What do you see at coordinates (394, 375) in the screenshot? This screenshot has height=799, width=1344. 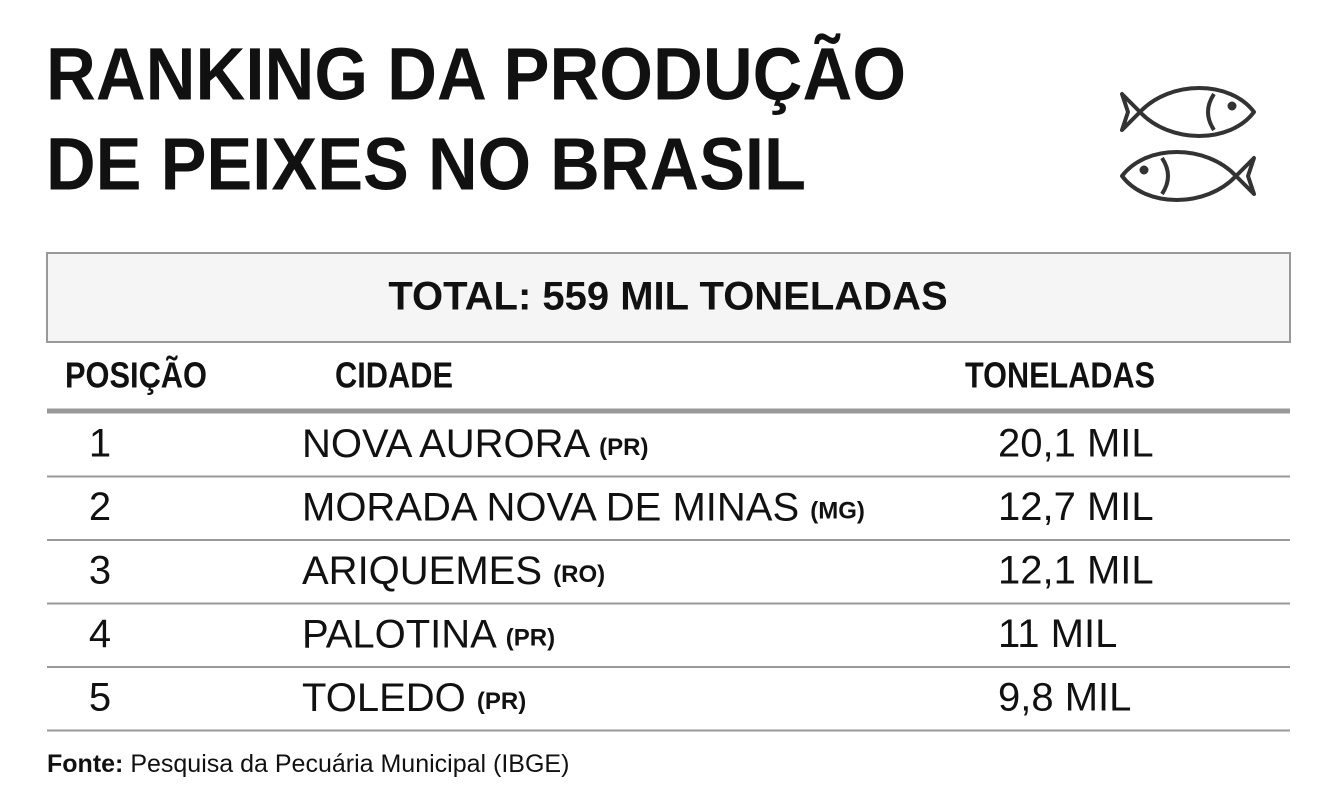 I see `column-header: CIDADE` at bounding box center [394, 375].